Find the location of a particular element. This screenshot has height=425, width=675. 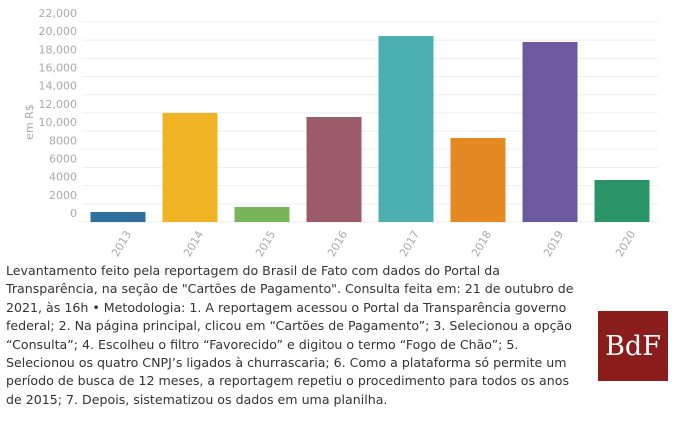

x-tick-label: 2019 is located at coordinates (553, 243).